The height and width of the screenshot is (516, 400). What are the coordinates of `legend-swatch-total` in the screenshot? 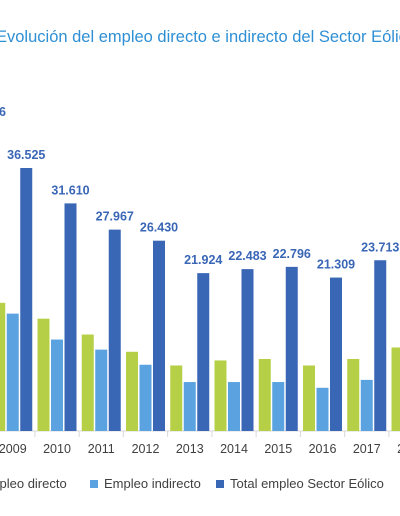 It's located at (220, 483).